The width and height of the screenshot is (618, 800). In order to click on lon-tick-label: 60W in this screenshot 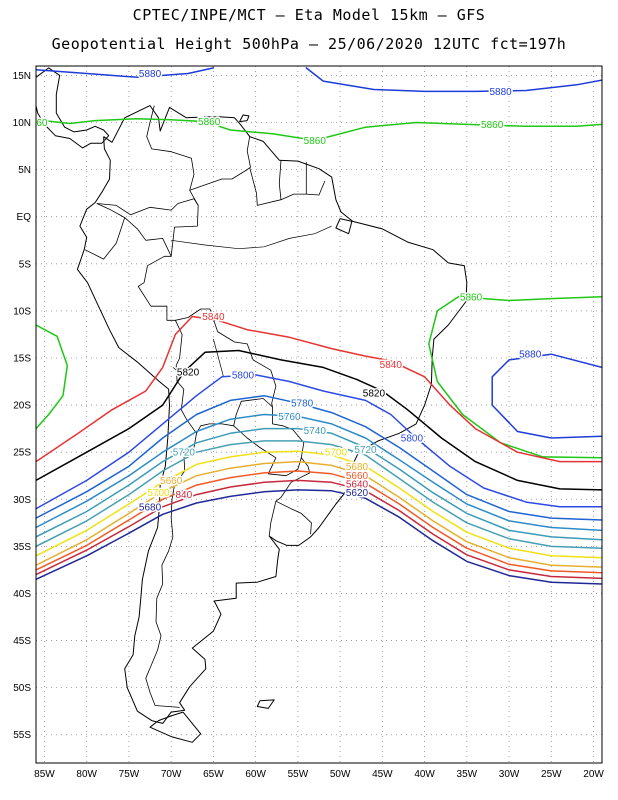, I will do `click(255, 774)`.